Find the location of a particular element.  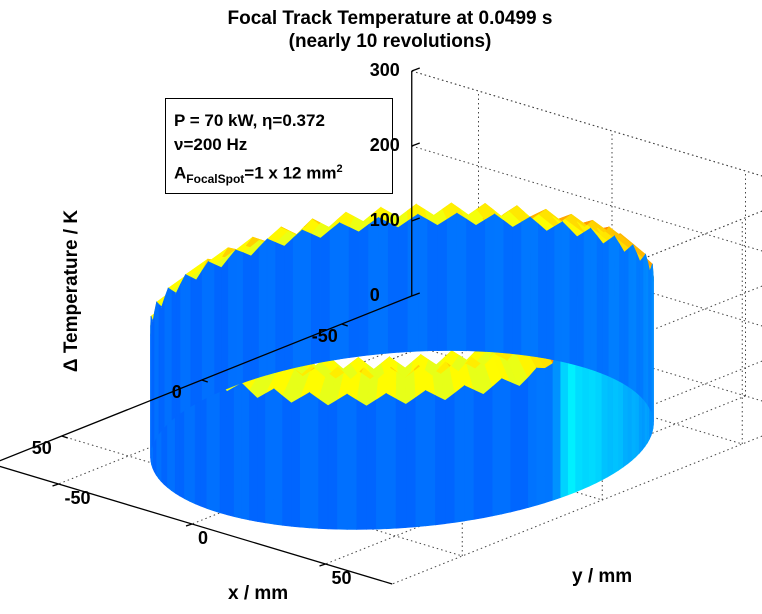

legend-line-frequency: ν=200 Hz is located at coordinates (211, 144).